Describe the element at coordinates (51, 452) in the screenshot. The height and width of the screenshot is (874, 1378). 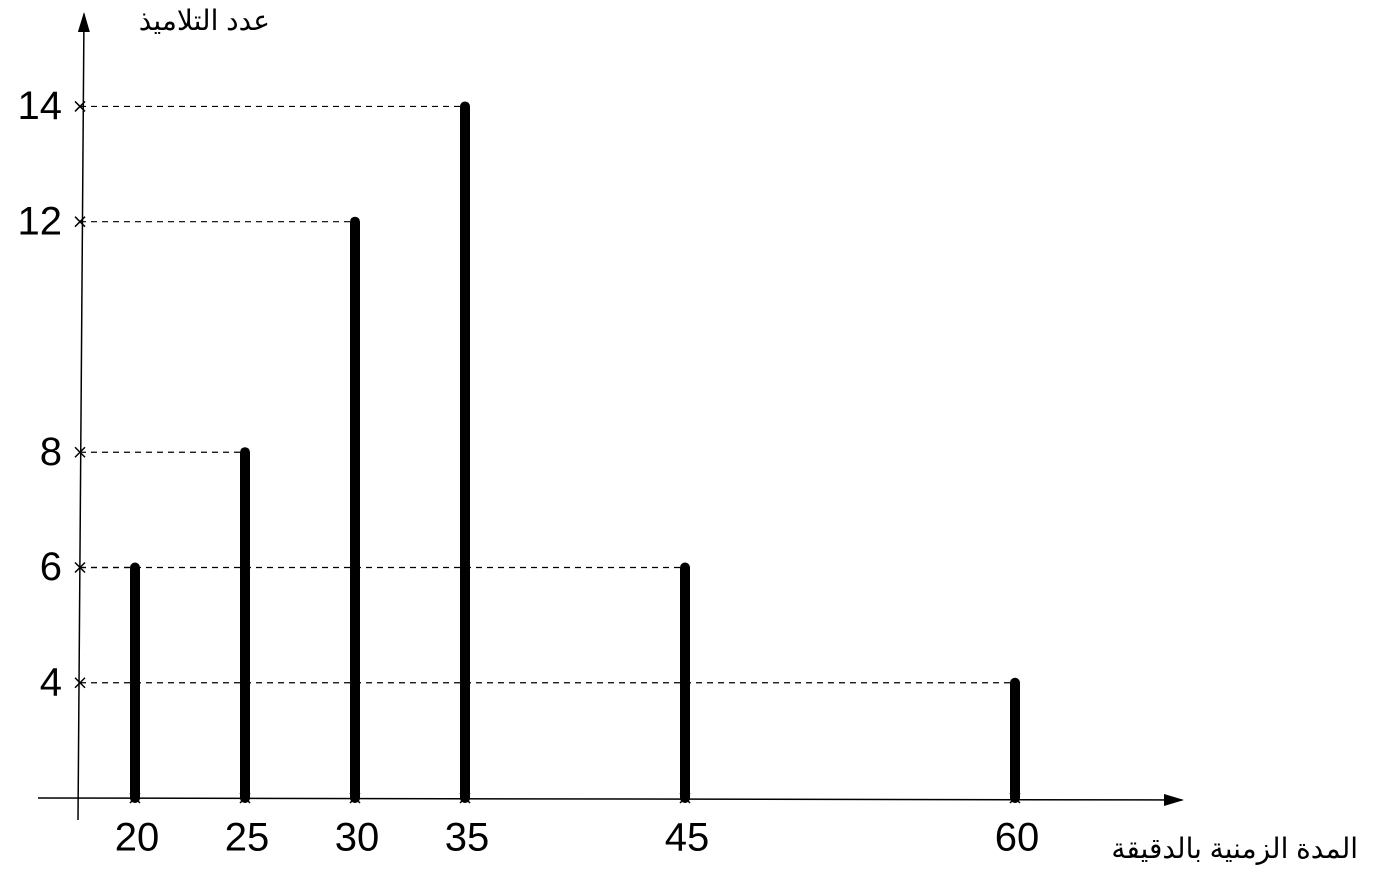
I see `y-tick-label: 8` at that location.